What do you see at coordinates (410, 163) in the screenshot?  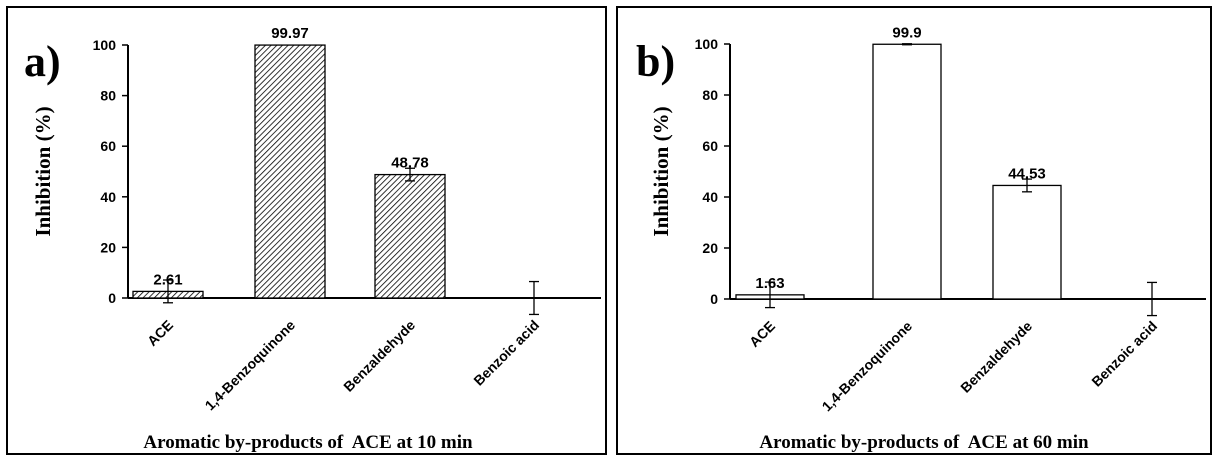 I see `data-label: 48.78` at bounding box center [410, 163].